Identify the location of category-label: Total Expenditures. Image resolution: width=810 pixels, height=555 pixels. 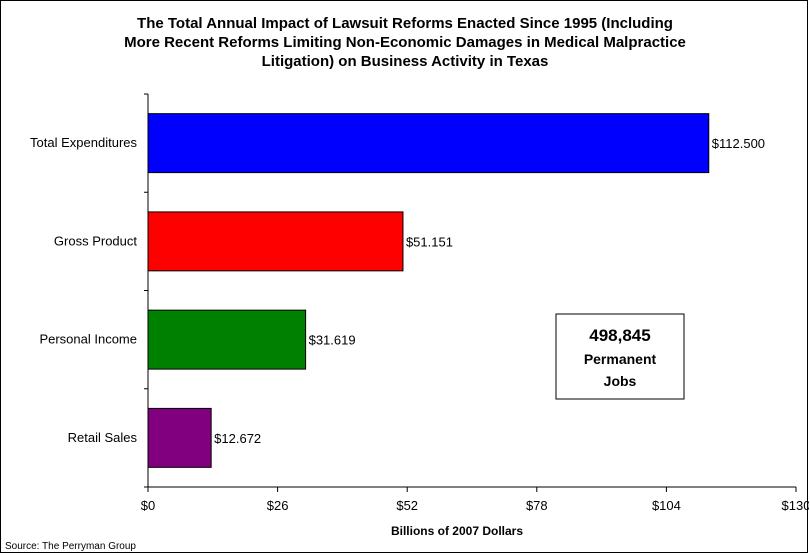
(83, 142).